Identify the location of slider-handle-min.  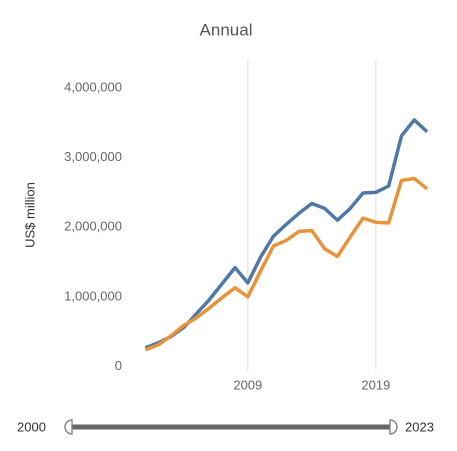
(68, 427).